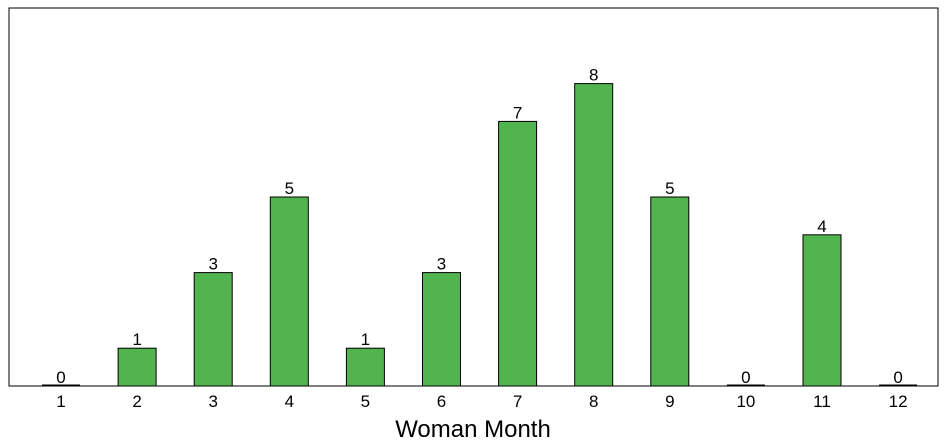 The width and height of the screenshot is (947, 445). Describe the element at coordinates (593, 75) in the screenshot. I see `data-label-8: 8` at that location.